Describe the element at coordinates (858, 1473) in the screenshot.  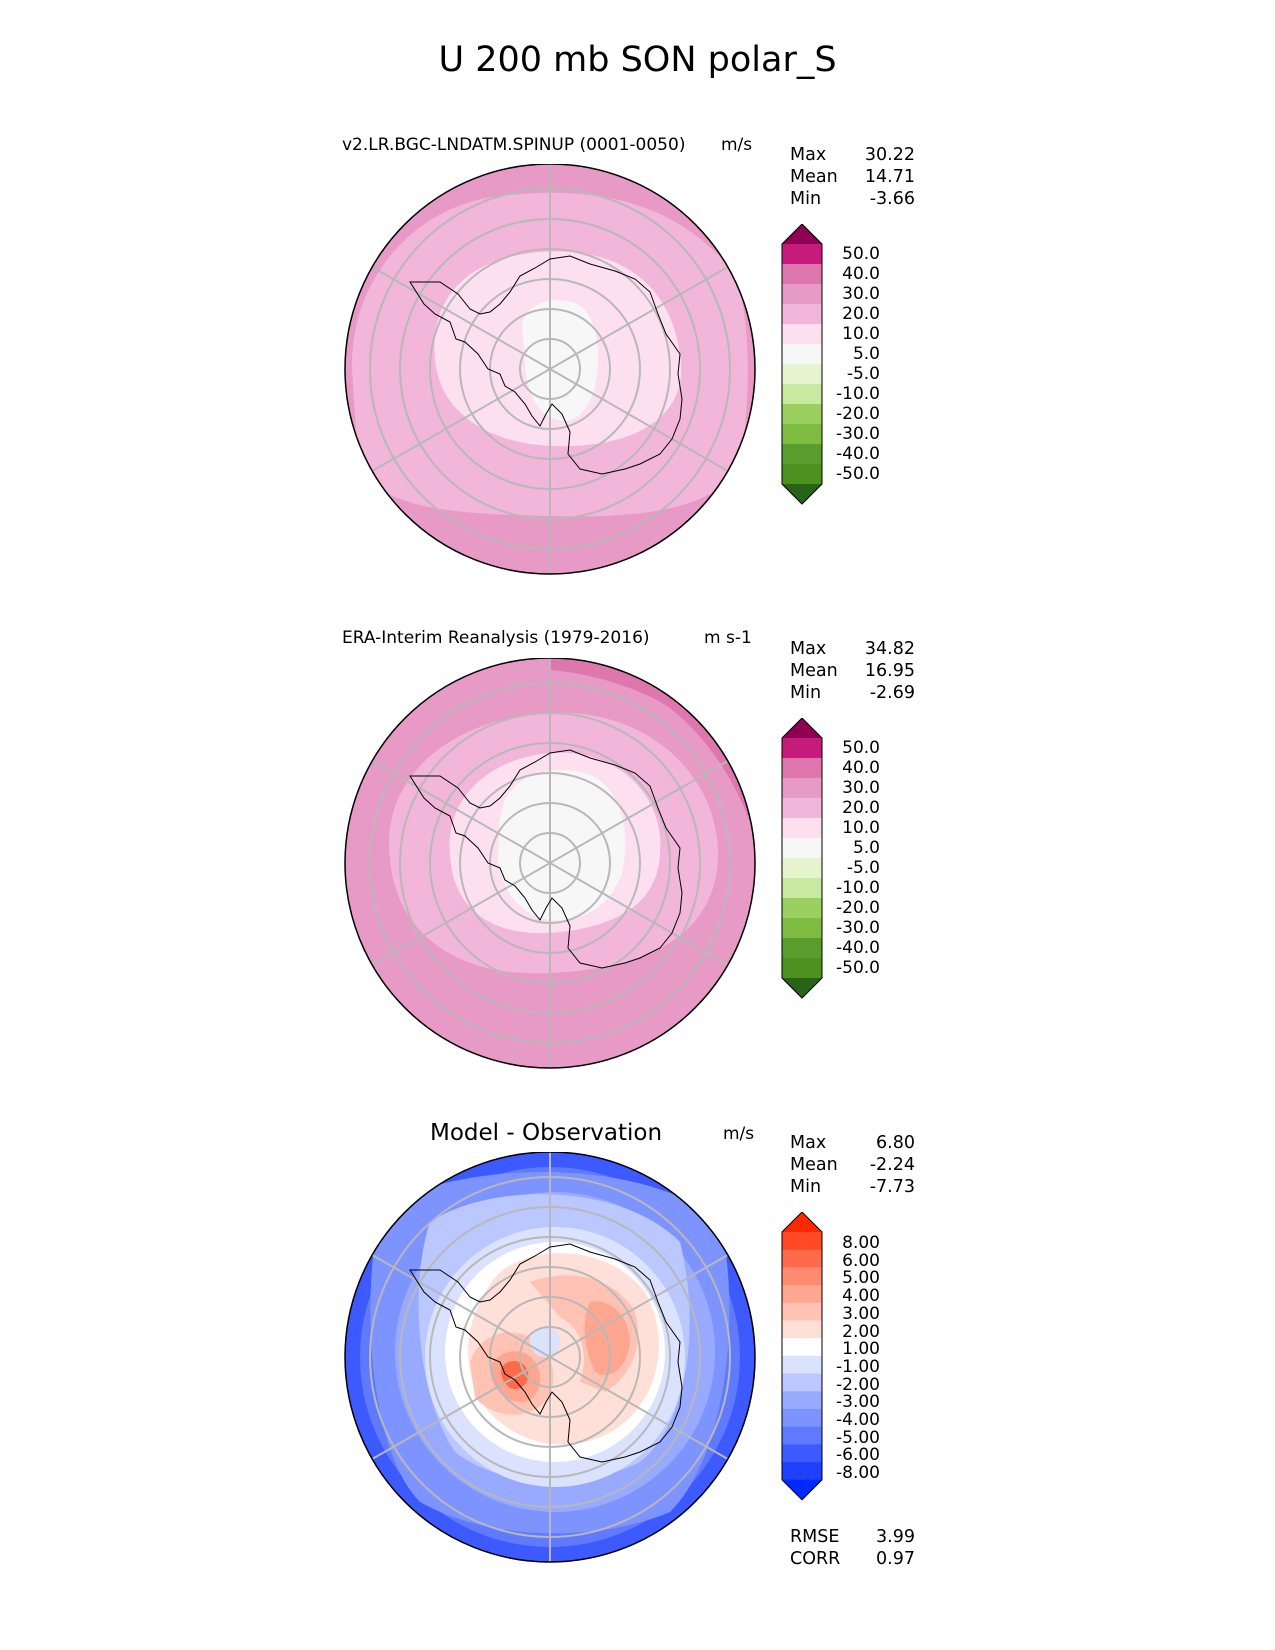
I see `cb-tick-label: -8.00` at that location.